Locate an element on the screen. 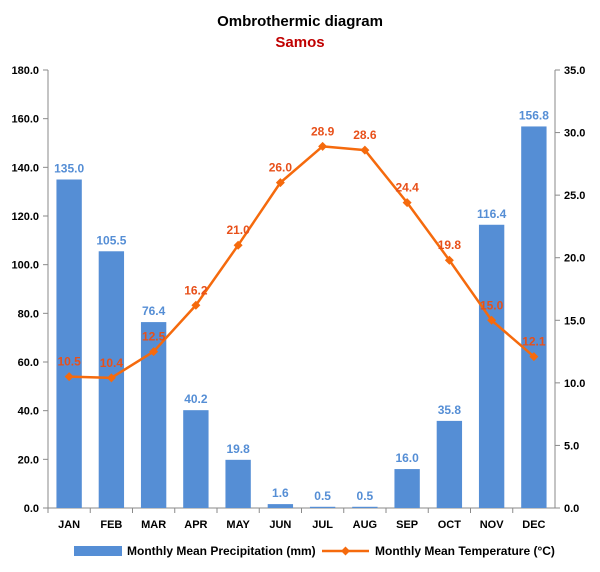 The width and height of the screenshot is (600, 572). x-axis-tick-label: OCT is located at coordinates (450, 525).